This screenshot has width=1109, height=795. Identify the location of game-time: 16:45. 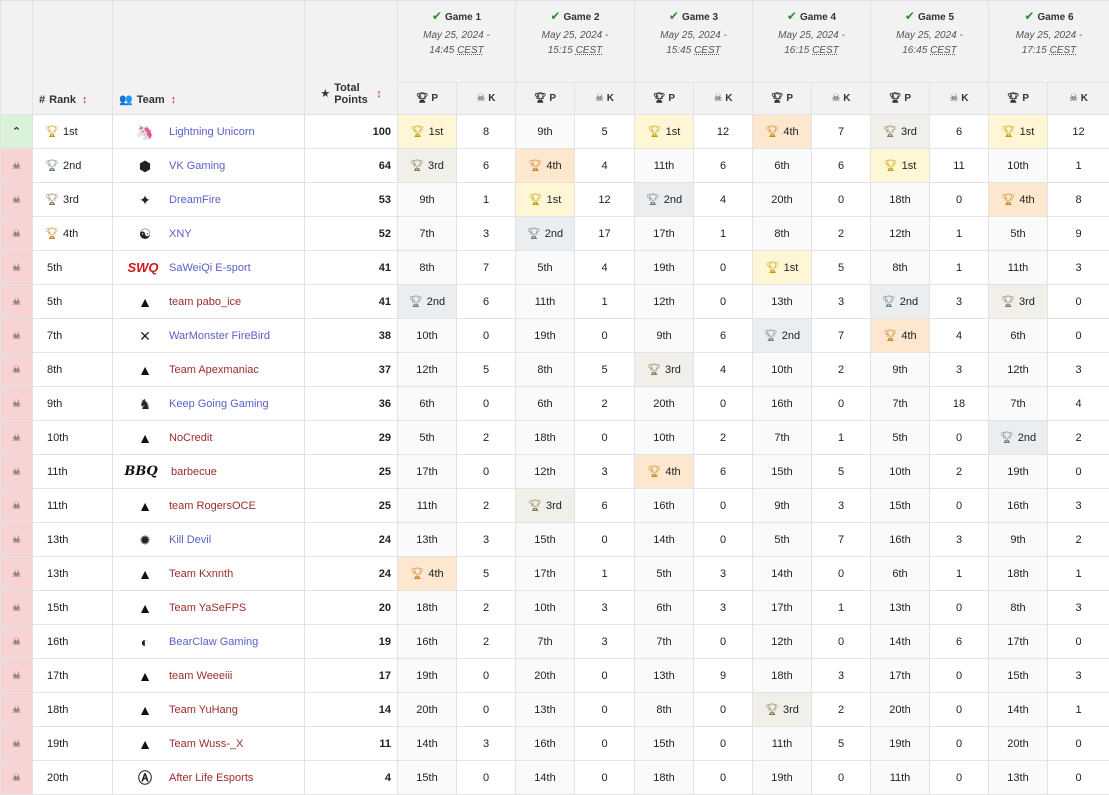
(914, 50).